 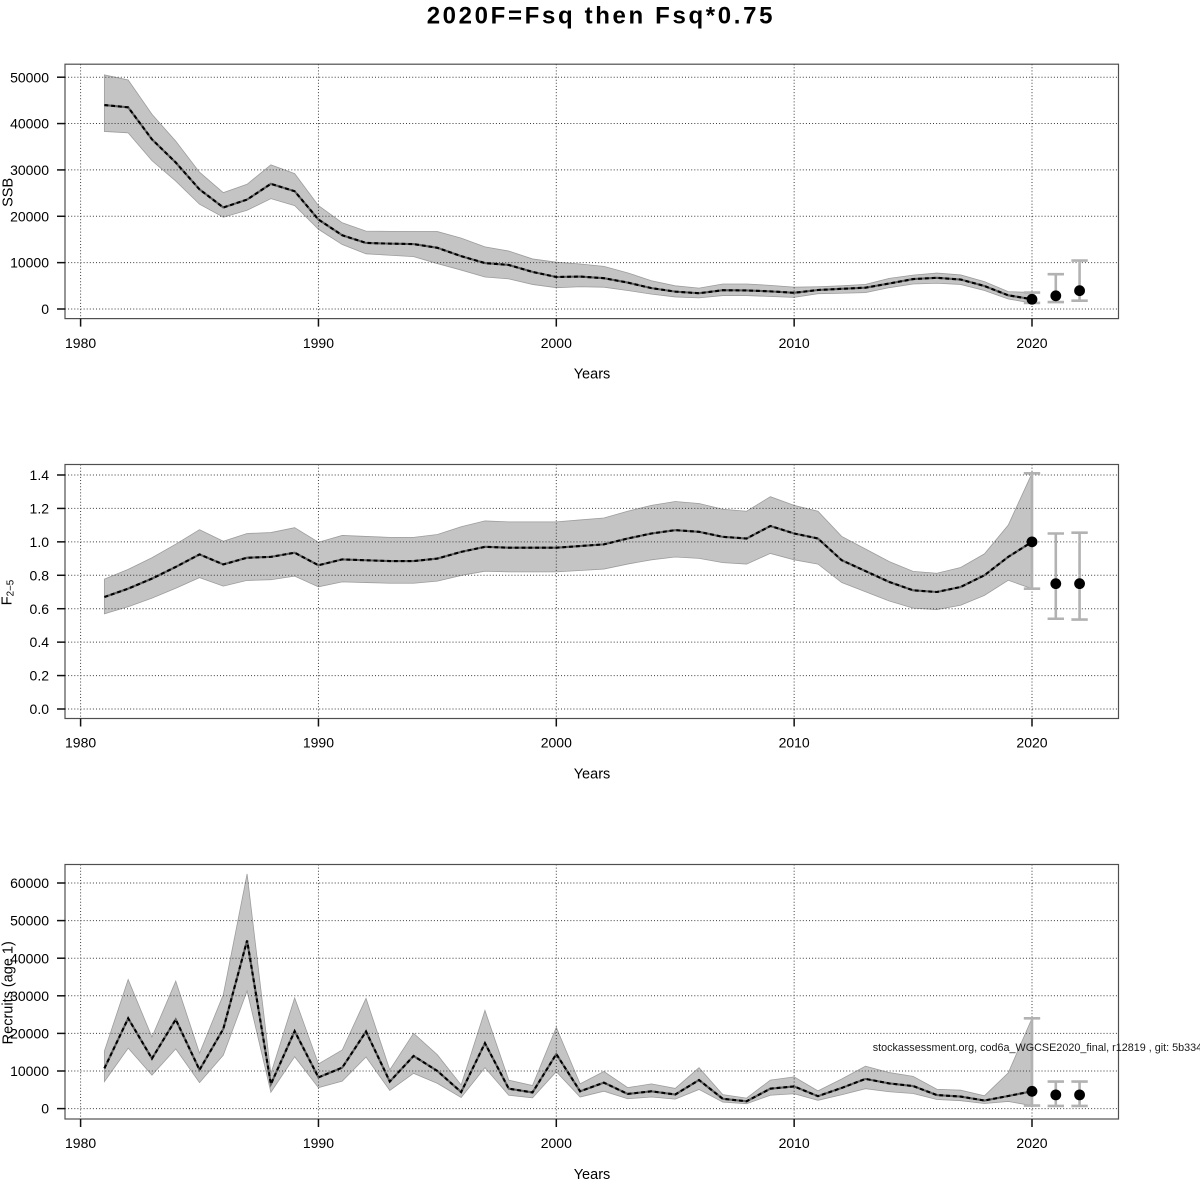 I want to click on svg-text: 0.0, so click(x=40, y=709).